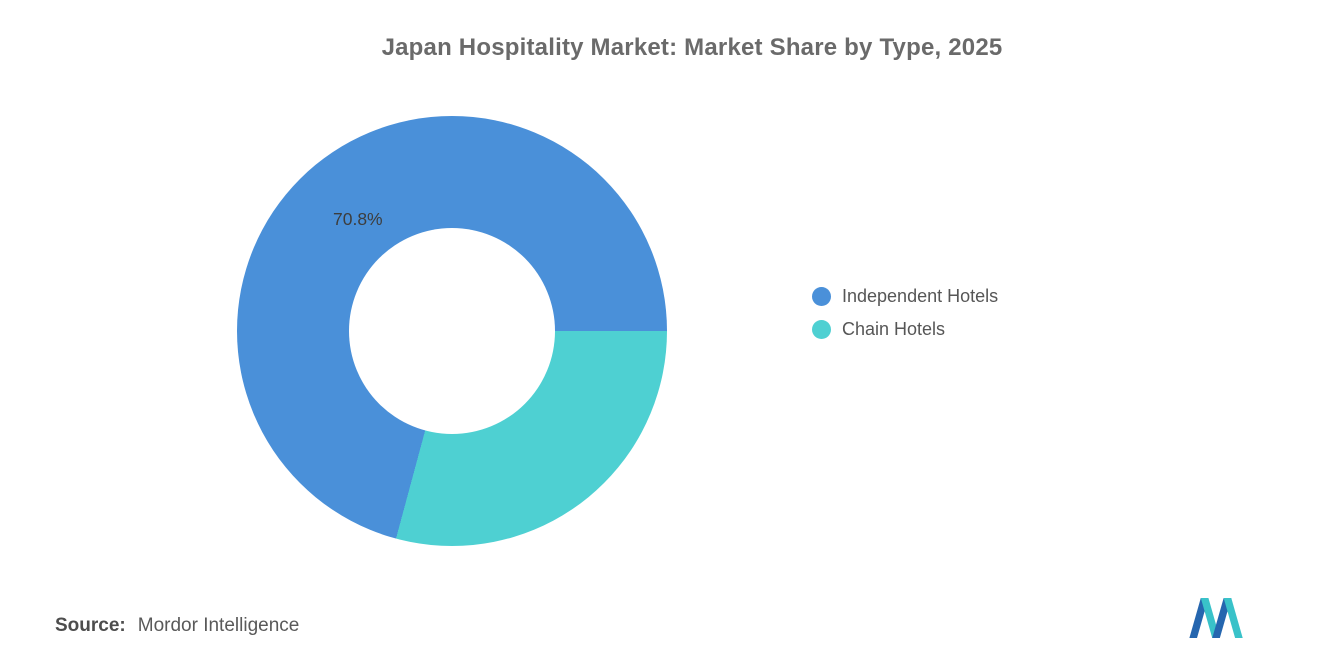 This screenshot has height=665, width=1320. I want to click on legend-item-independent-hotels: Independent Hotels, so click(905, 296).